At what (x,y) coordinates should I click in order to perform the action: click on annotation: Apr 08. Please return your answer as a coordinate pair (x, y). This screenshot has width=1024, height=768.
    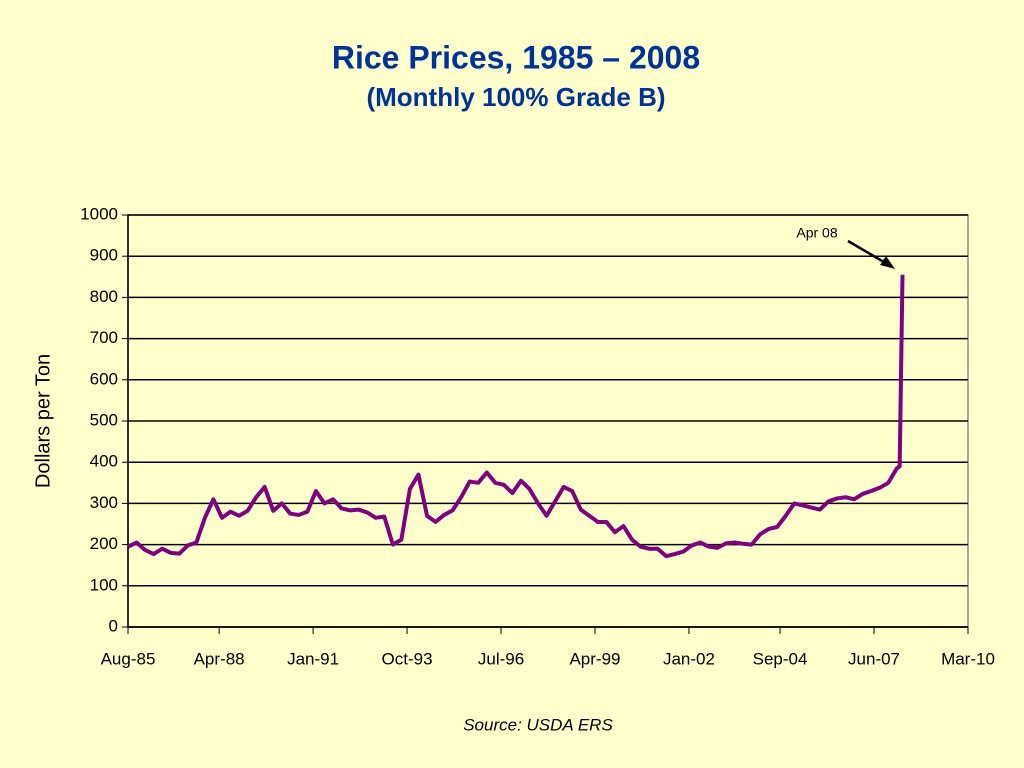
    Looking at the image, I should click on (816, 233).